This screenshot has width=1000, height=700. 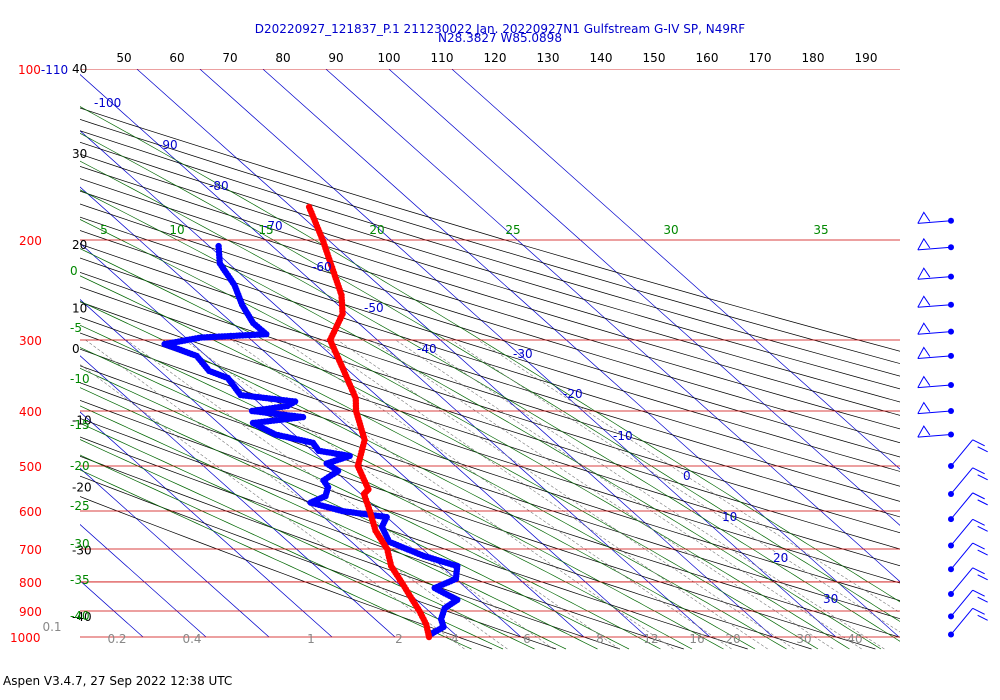 I want to click on mixing-ratio-label: 20, so click(x=732, y=639).